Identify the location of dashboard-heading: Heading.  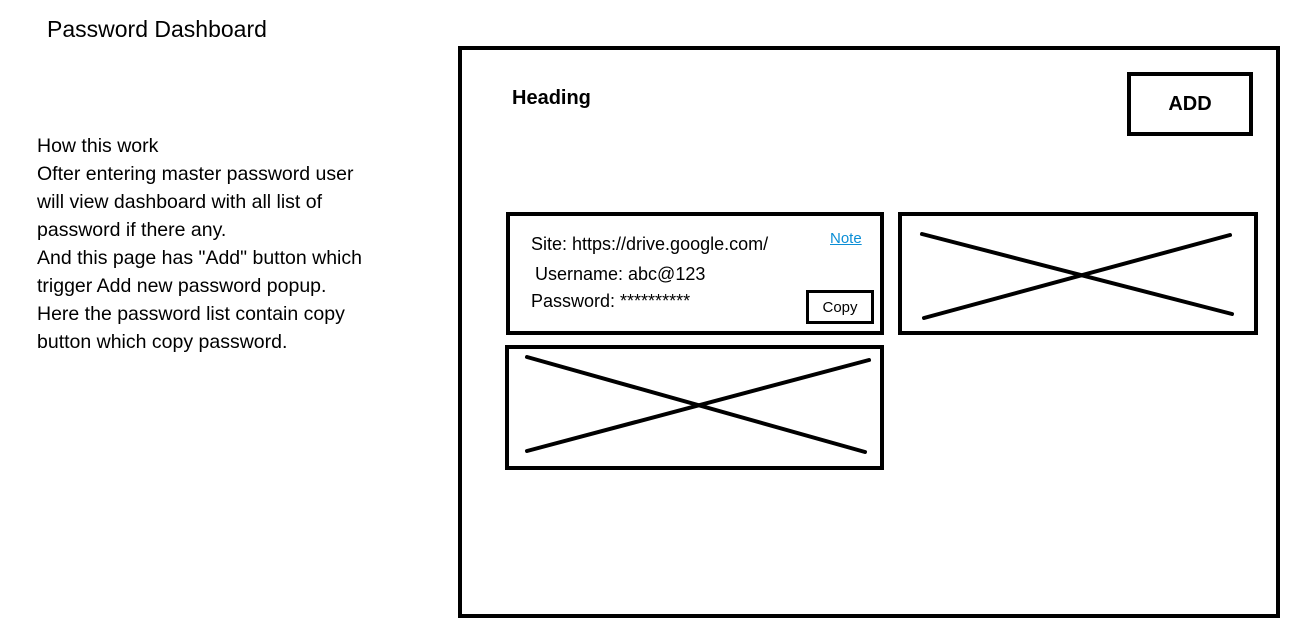
(551, 98).